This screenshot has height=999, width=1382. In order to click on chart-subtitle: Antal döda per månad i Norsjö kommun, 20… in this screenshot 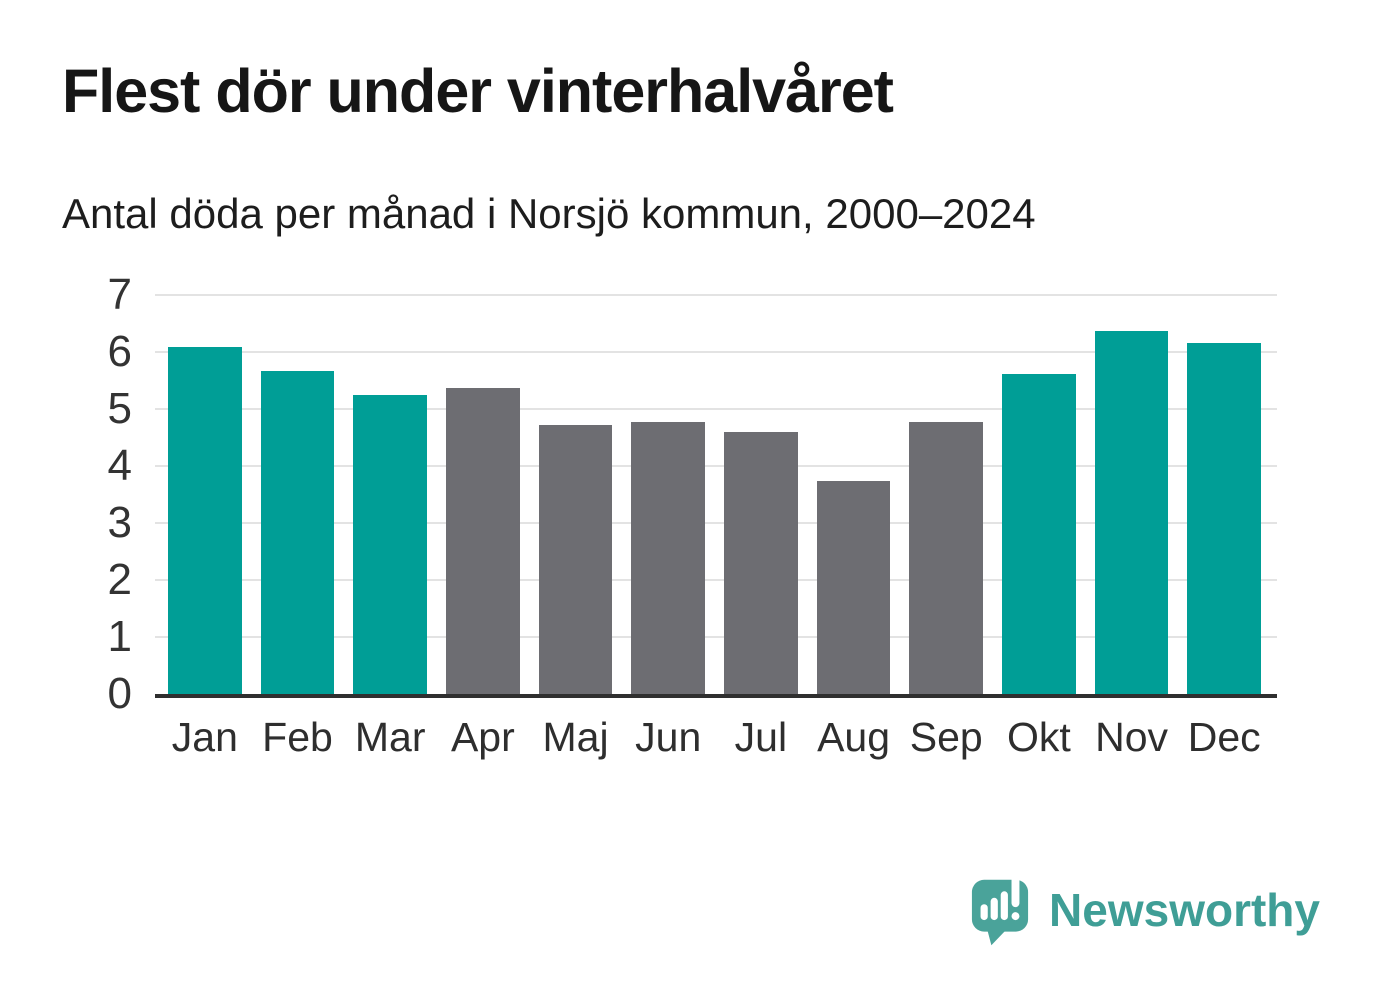, I will do `click(549, 213)`.